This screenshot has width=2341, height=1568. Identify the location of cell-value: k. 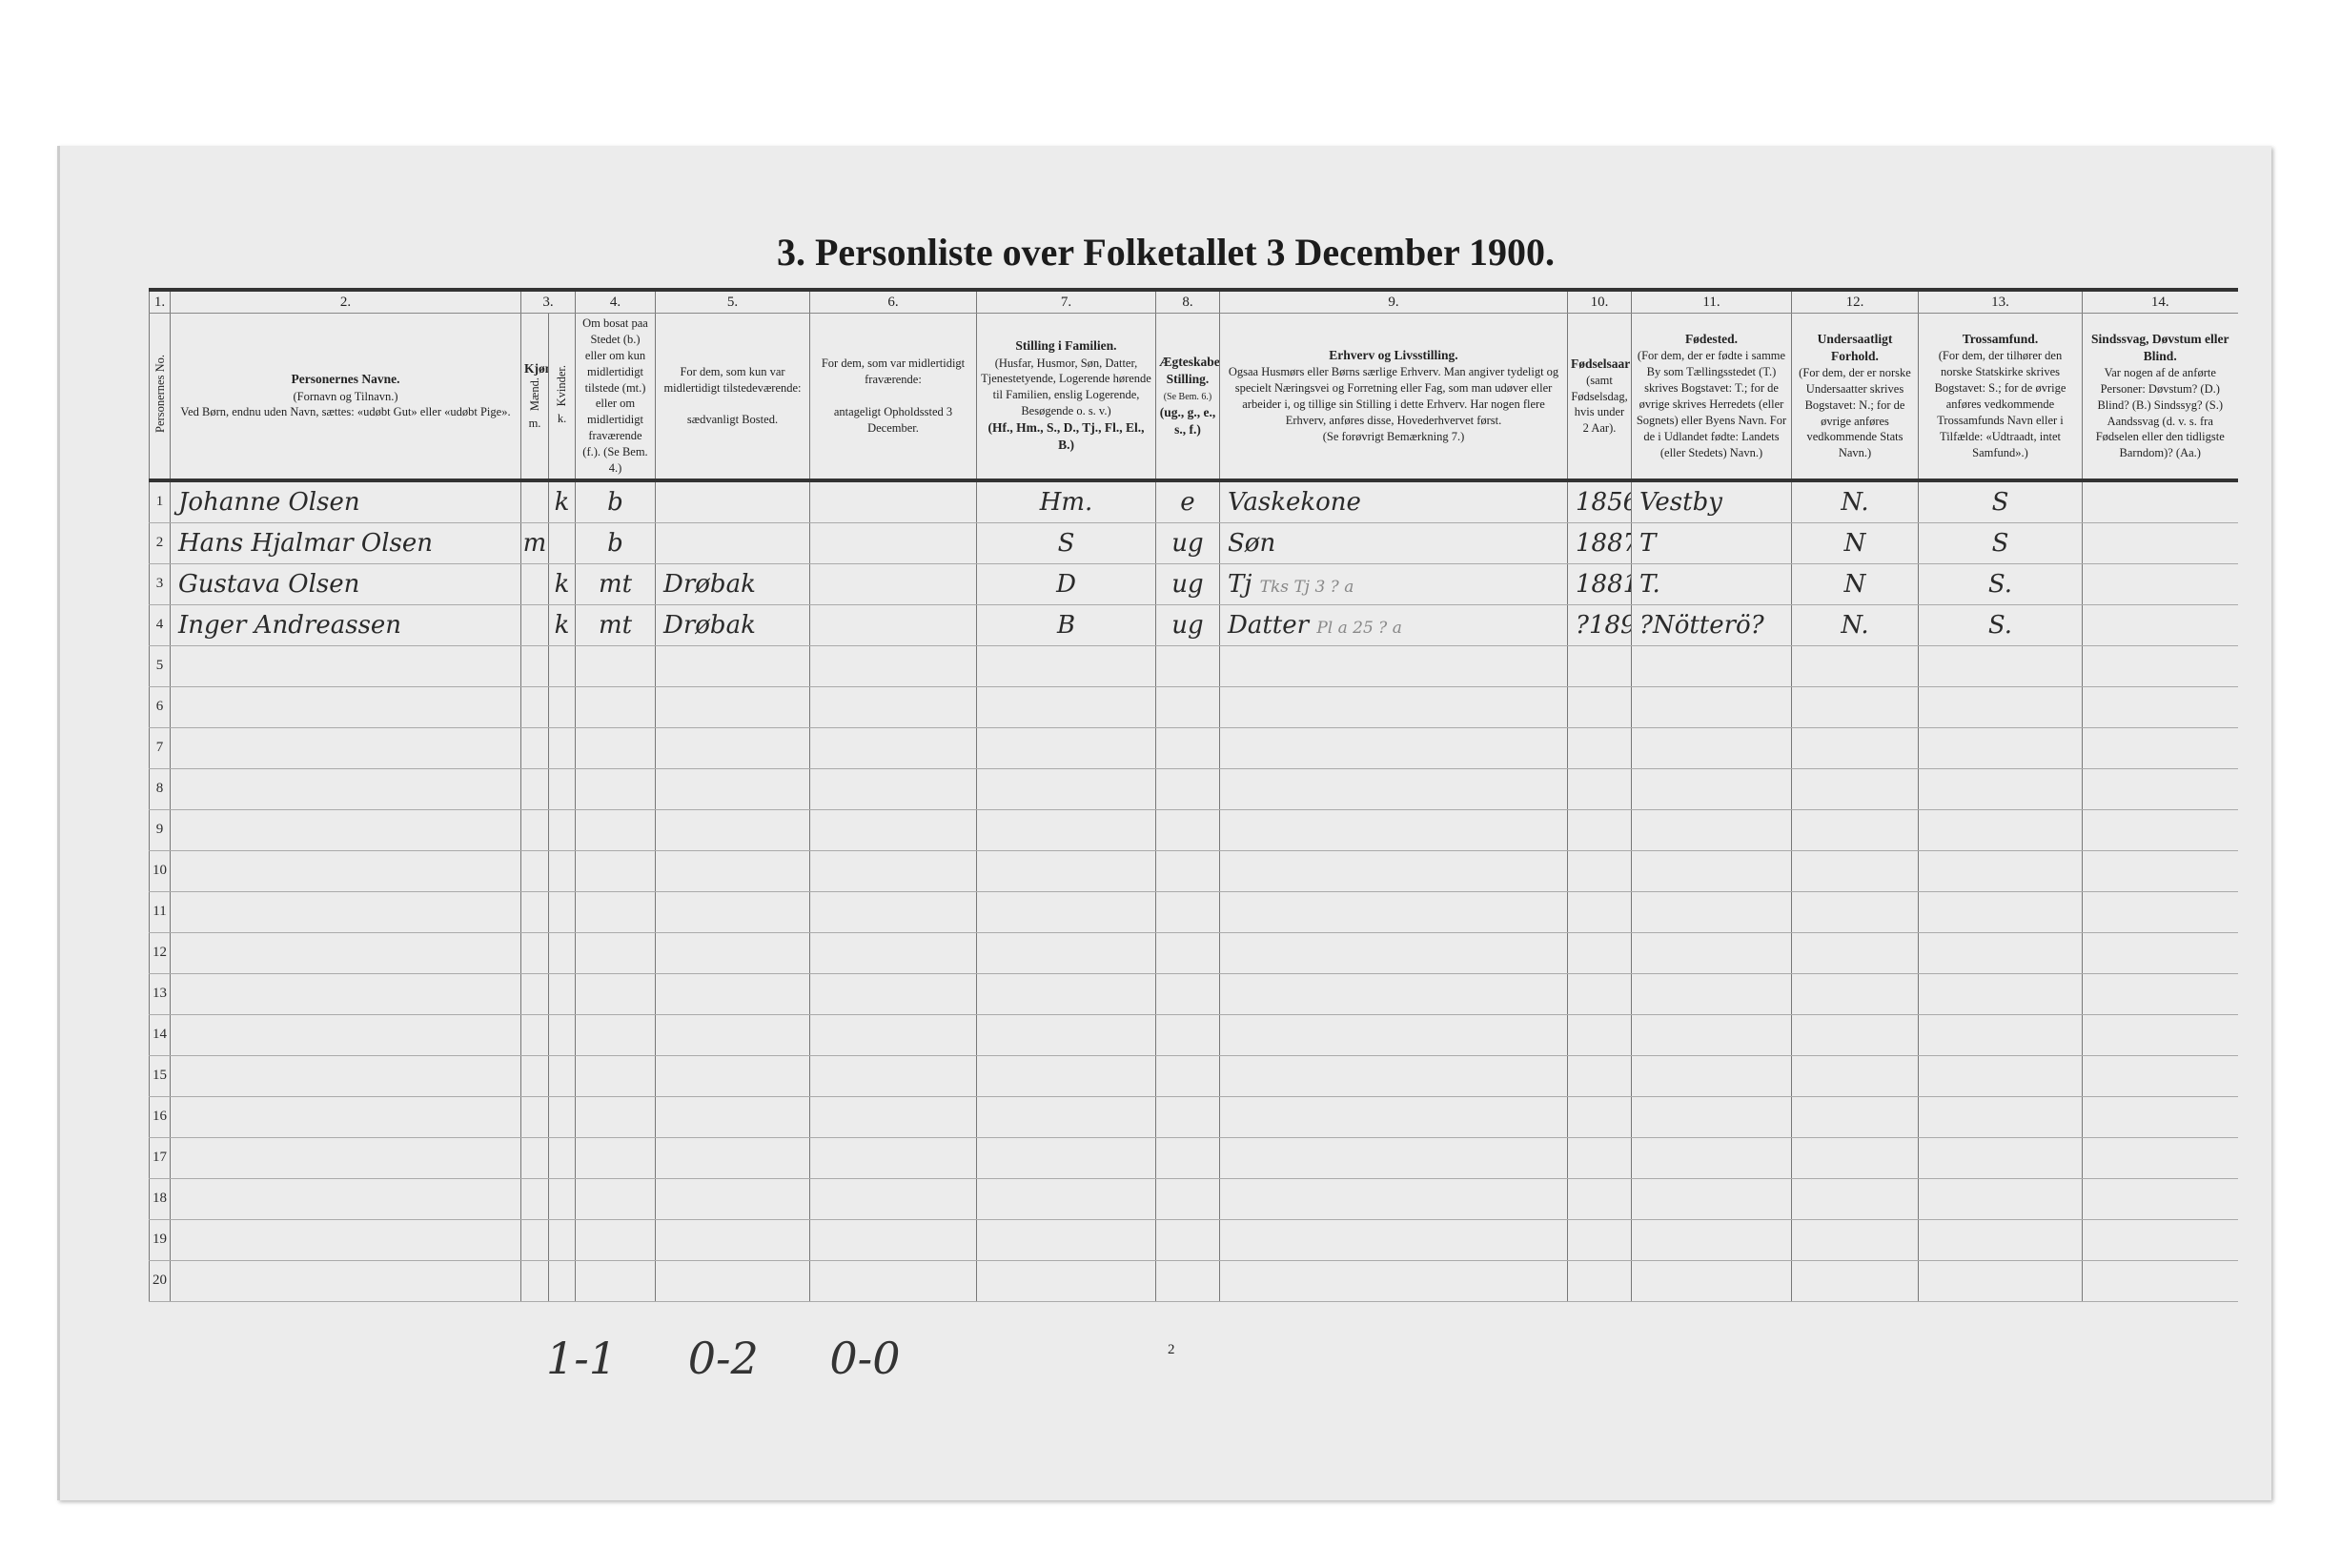
(562, 502).